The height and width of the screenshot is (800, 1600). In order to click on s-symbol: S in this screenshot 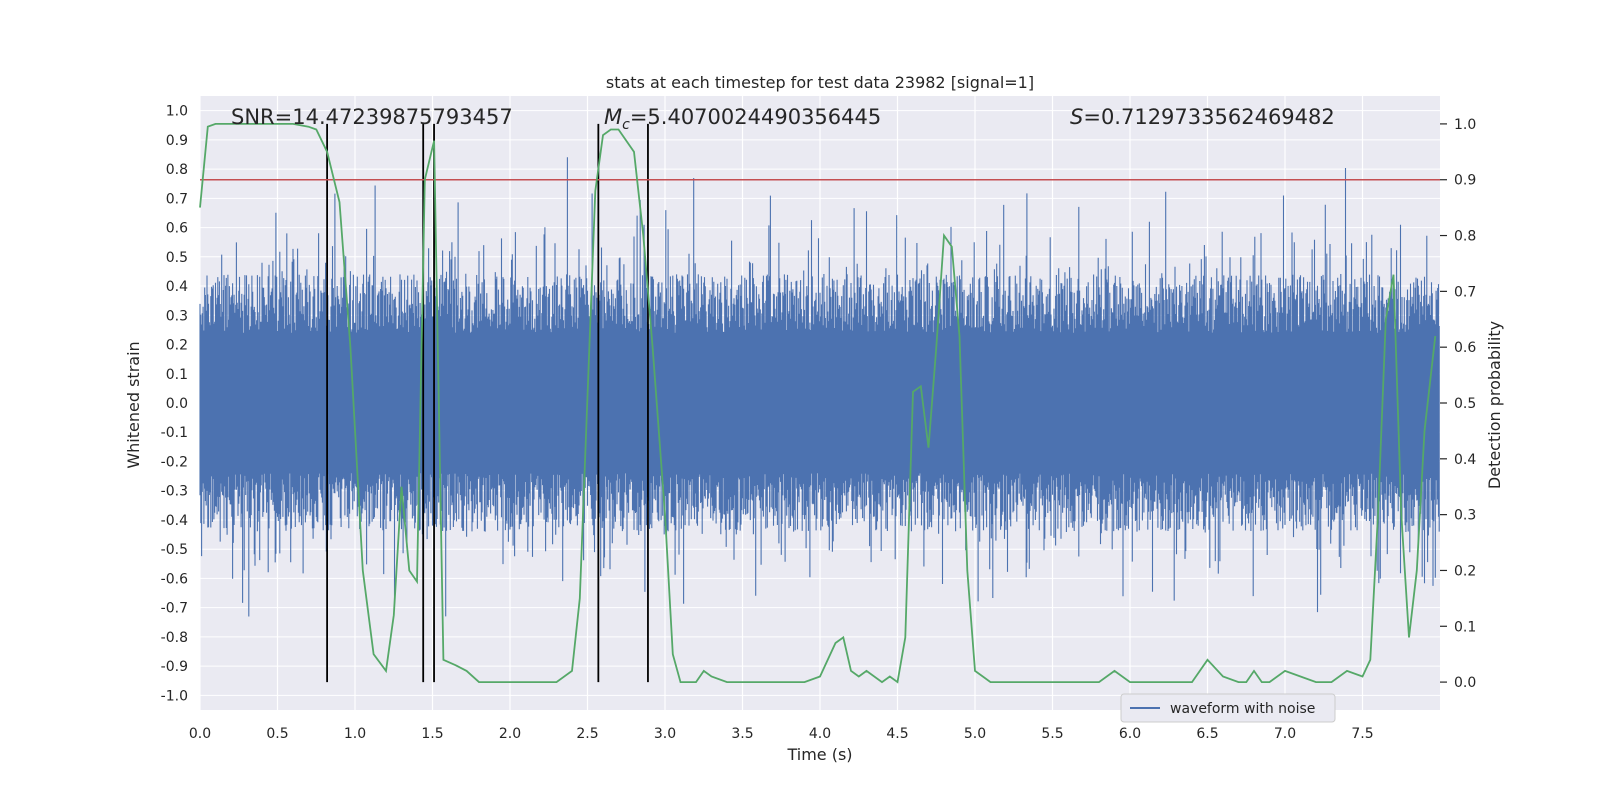, I will do `click(1076, 117)`.